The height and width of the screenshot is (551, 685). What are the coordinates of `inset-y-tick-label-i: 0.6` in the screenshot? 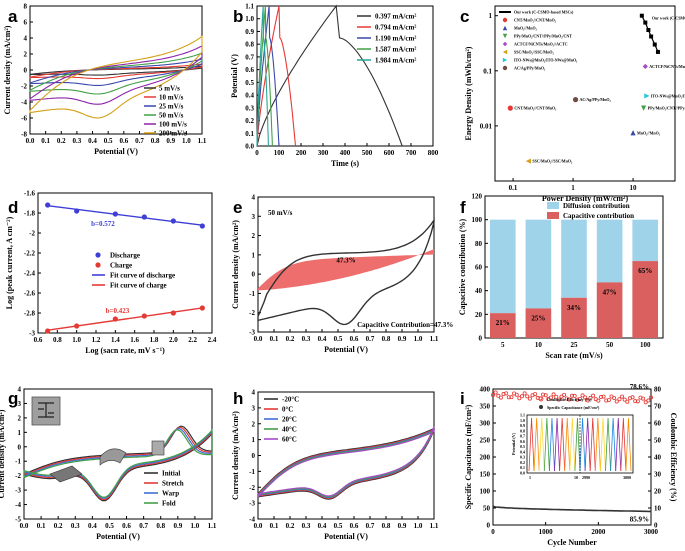 It's located at (522, 441).